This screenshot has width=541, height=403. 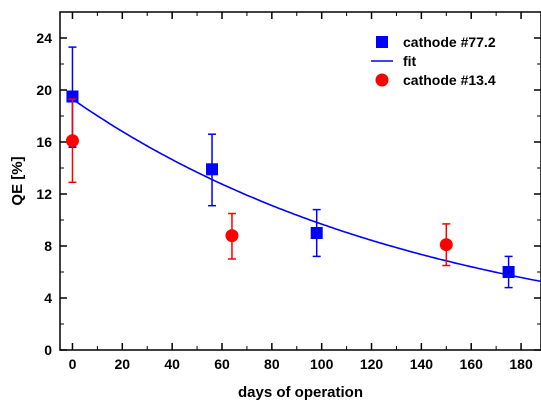 I want to click on legend-cathode-13-4-swatch, so click(x=382, y=80).